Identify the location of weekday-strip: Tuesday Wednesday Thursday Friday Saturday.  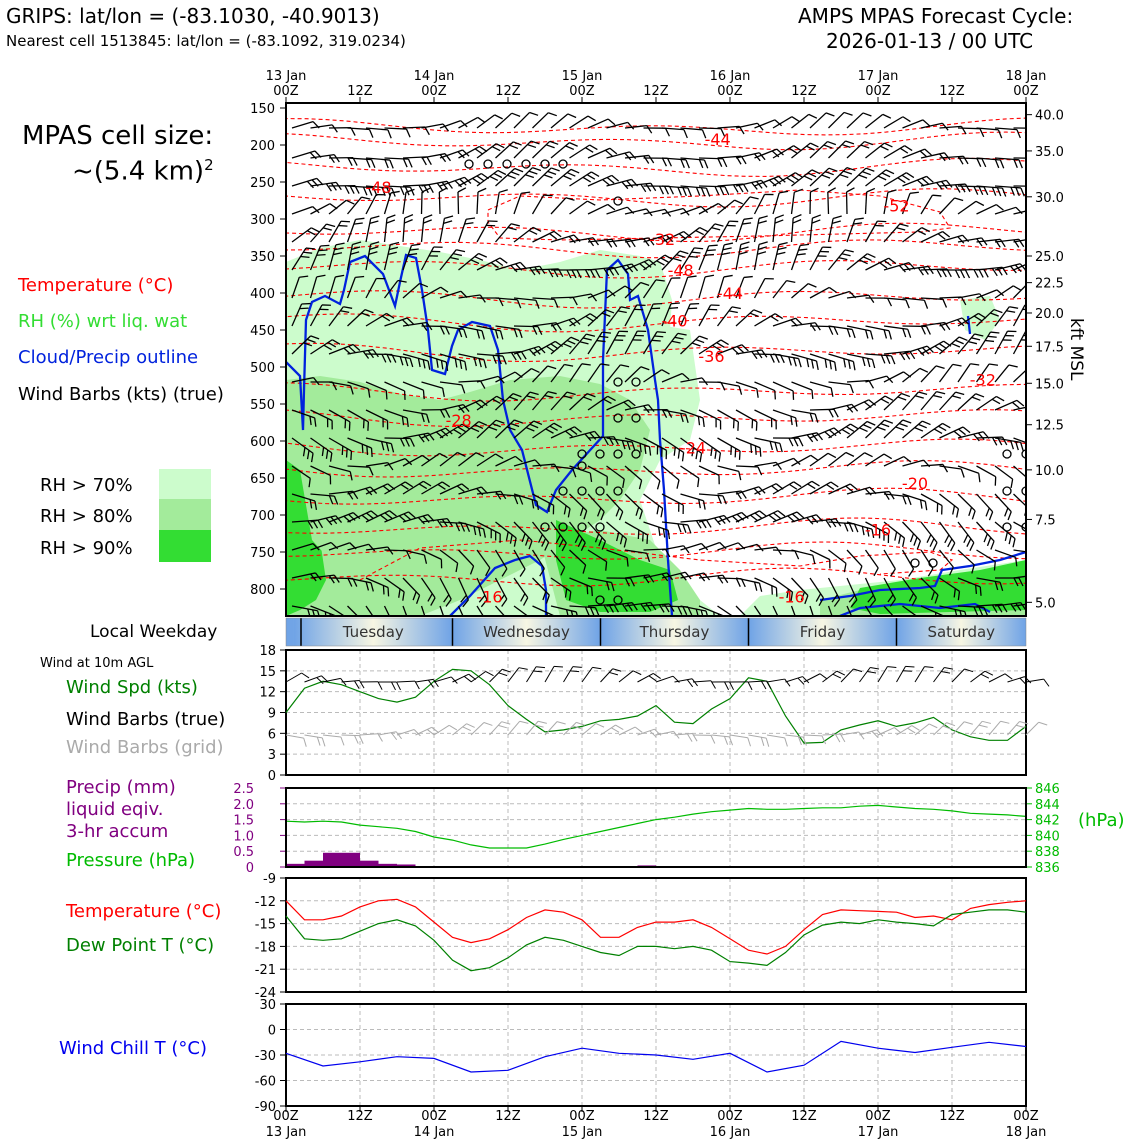
(656, 632).